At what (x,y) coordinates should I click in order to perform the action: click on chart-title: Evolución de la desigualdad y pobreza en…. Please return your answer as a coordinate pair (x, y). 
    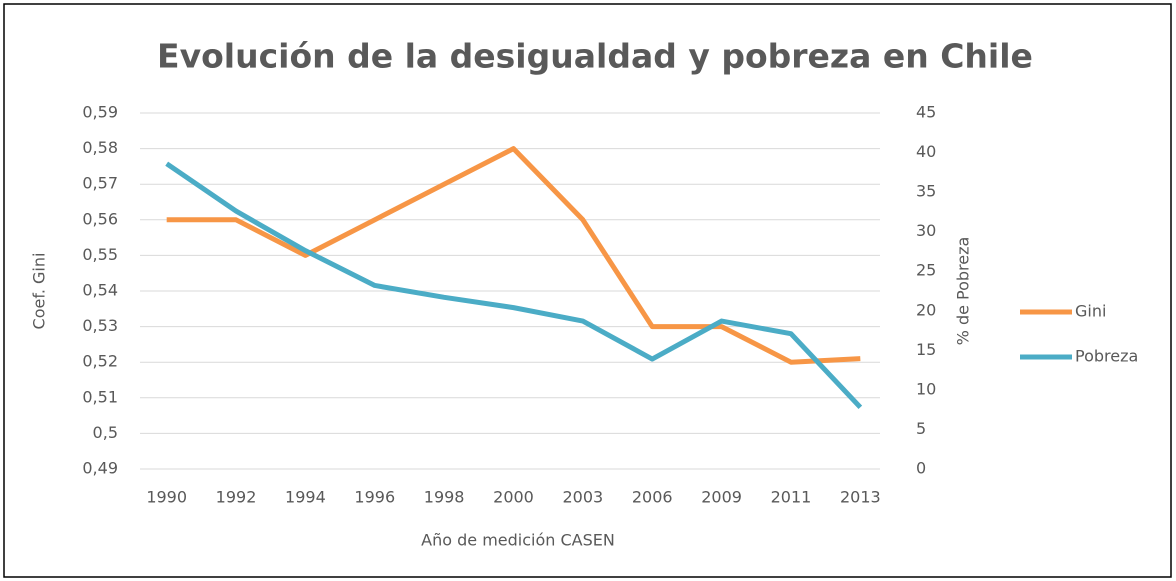
    Looking at the image, I should click on (595, 56).